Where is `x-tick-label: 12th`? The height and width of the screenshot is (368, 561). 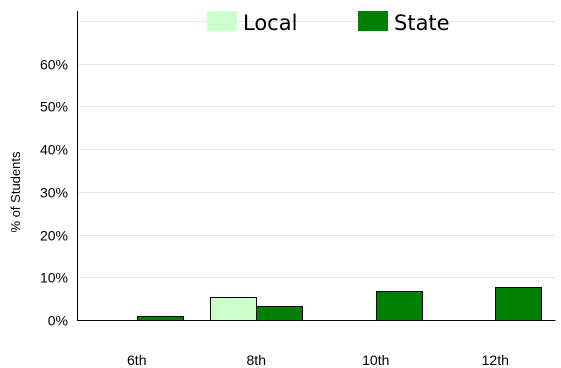
x-tick-label: 12th is located at coordinates (495, 360).